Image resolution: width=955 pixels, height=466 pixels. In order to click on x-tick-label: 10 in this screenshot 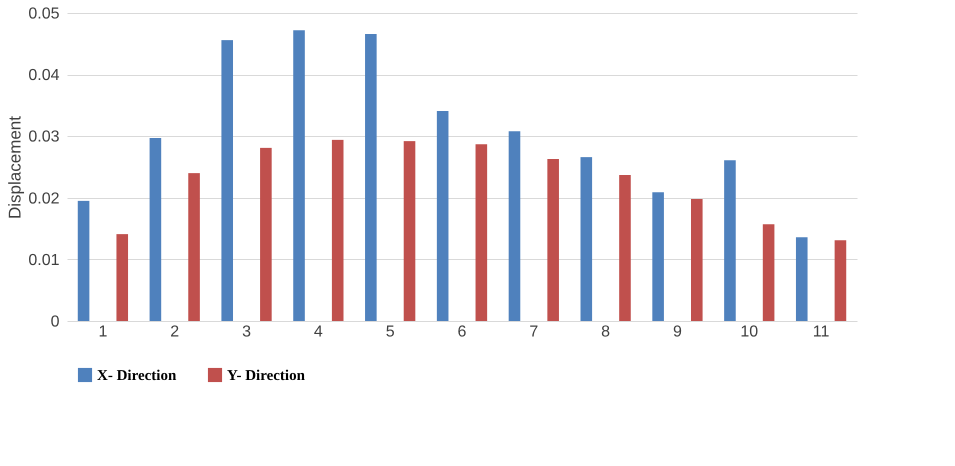, I will do `click(749, 332)`.